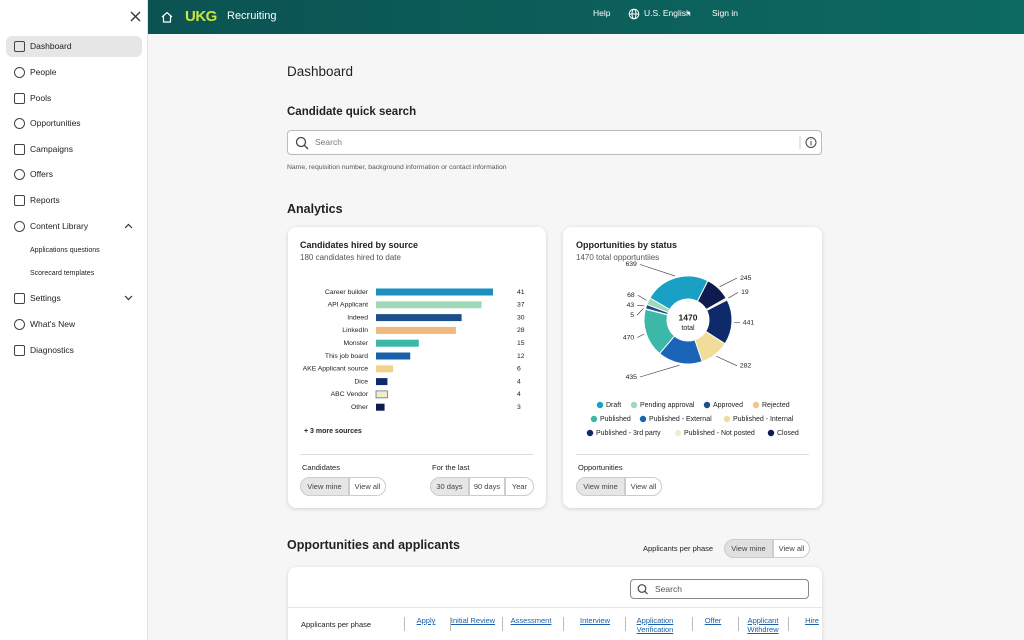 The image size is (1024, 640). Describe the element at coordinates (74, 46) in the screenshot. I see `nav-active` at that location.